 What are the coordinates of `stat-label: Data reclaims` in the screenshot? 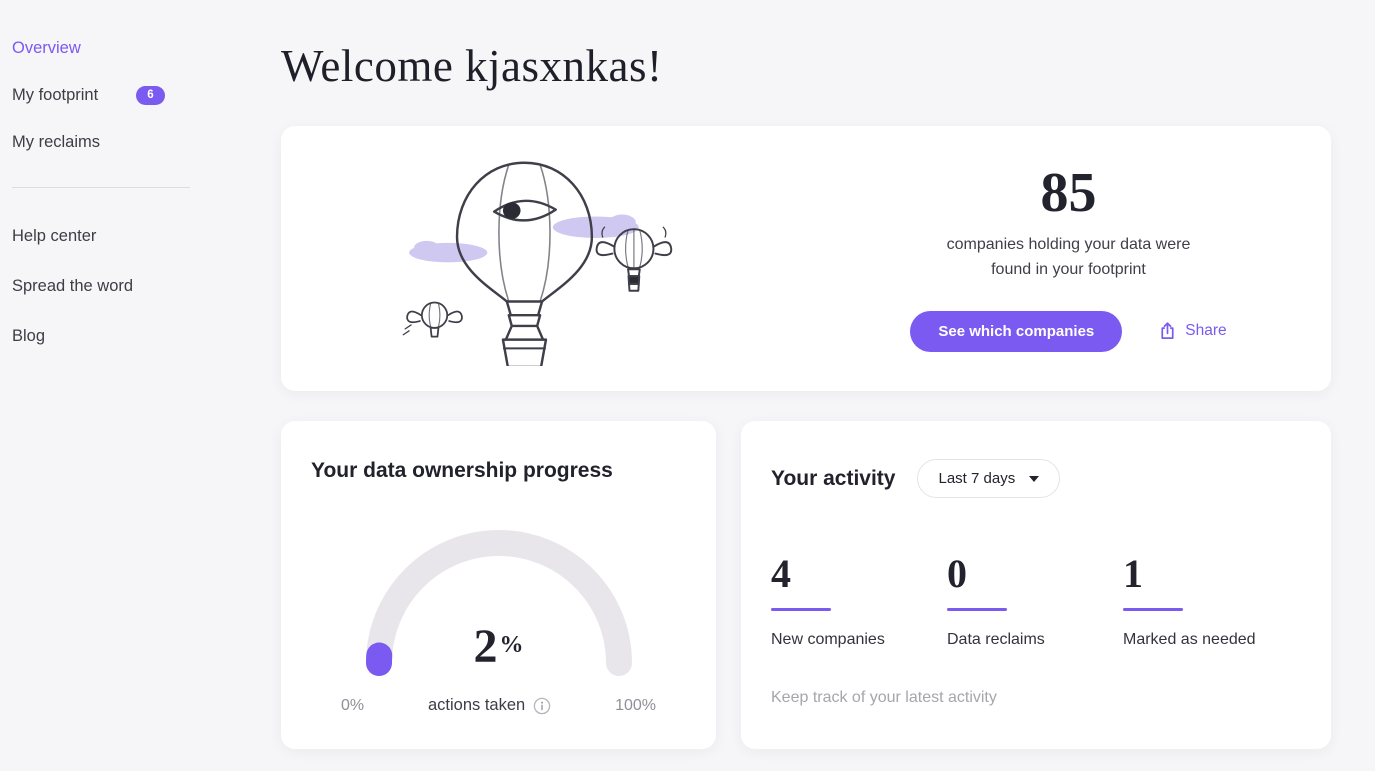 It's located at (996, 639).